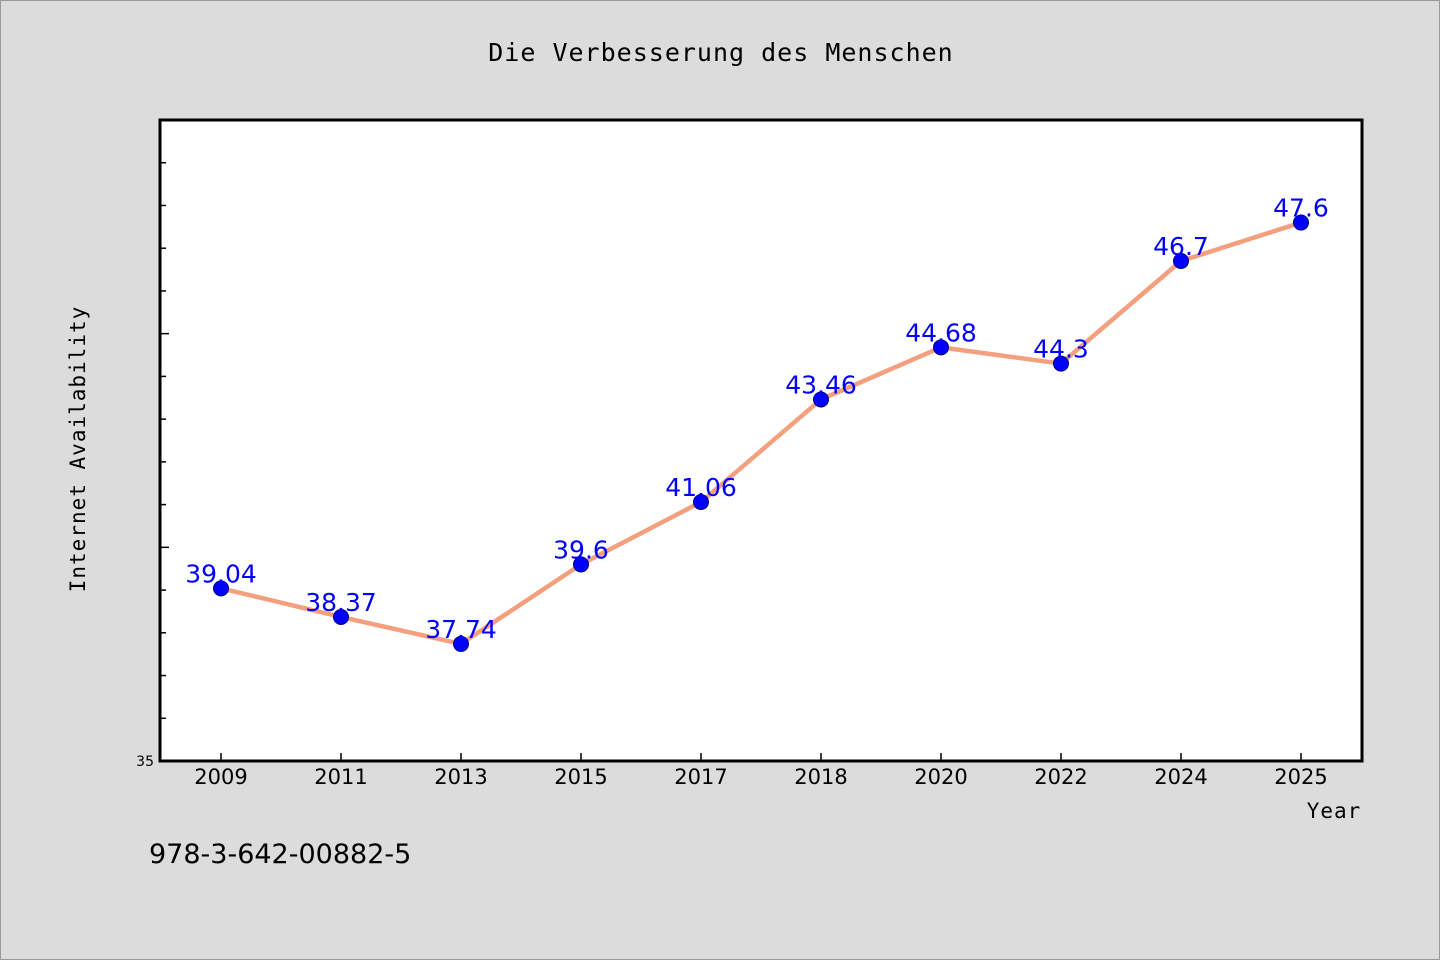  I want to click on x-tick-label: 2024, so click(1180, 777).